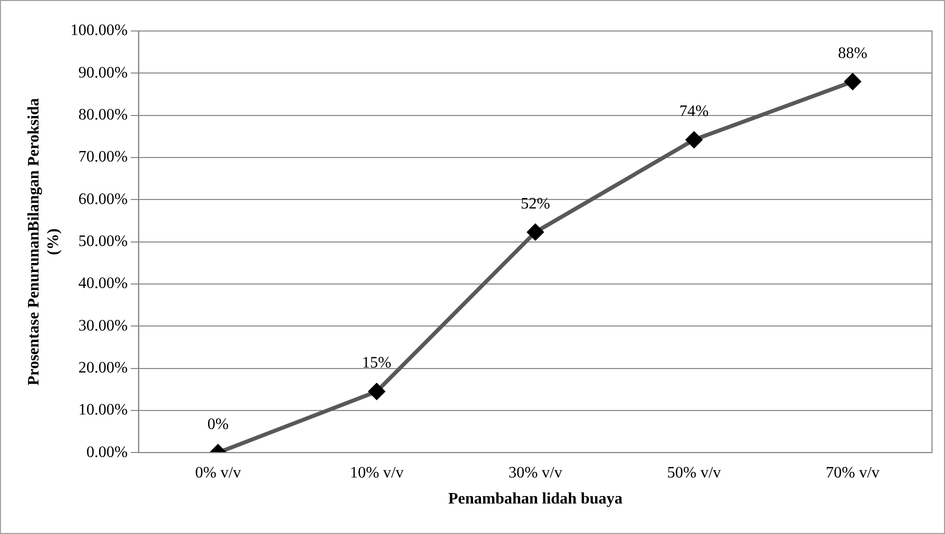 Image resolution: width=945 pixels, height=534 pixels. I want to click on x-axis-title: Penambahan lidah buaya, so click(535, 499).